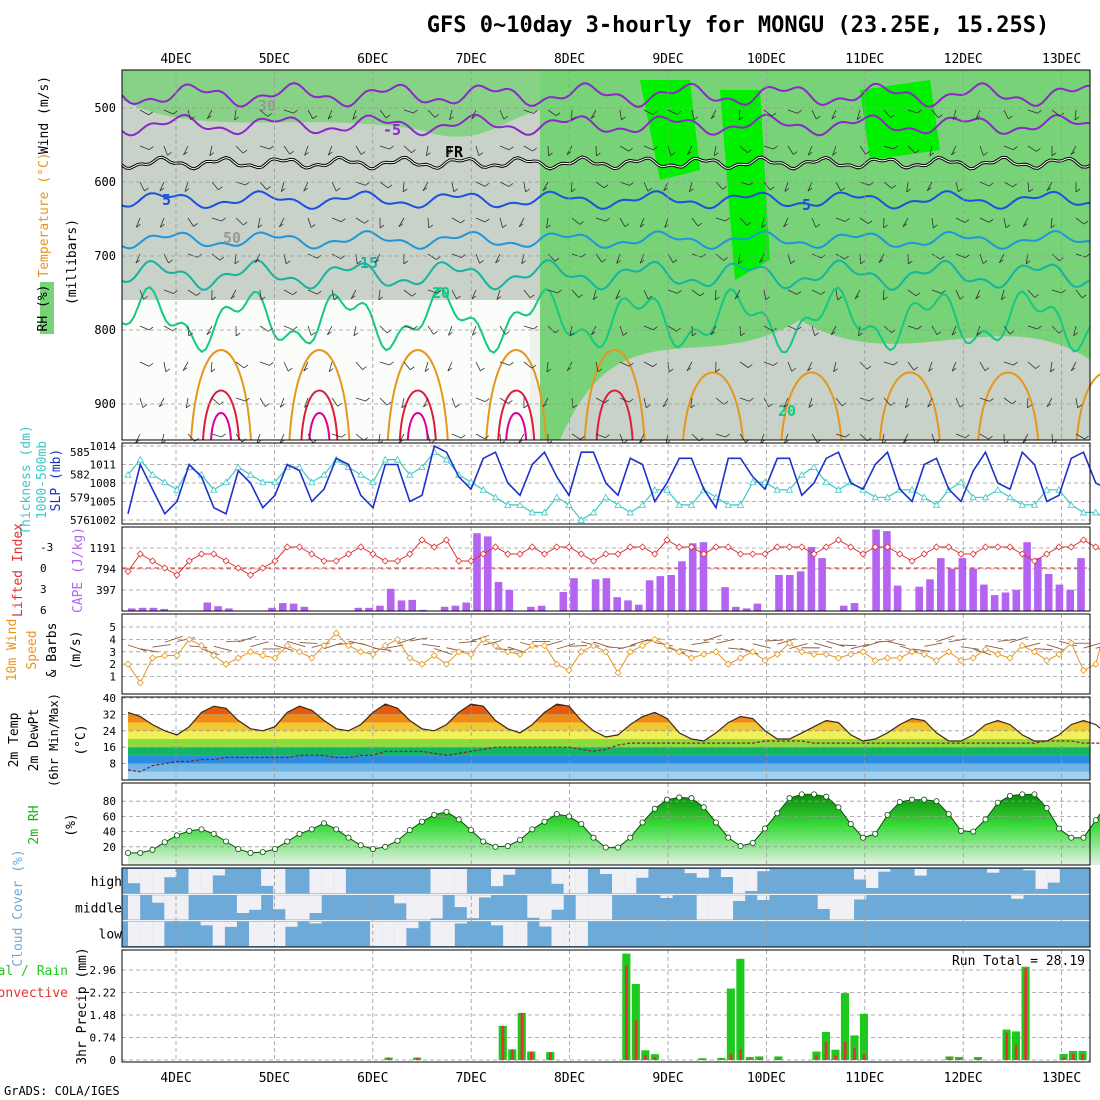 Image resolution: width=1100 pixels, height=1100 pixels. I want to click on panel-label-wind-3: & Barbs, so click(52, 650).